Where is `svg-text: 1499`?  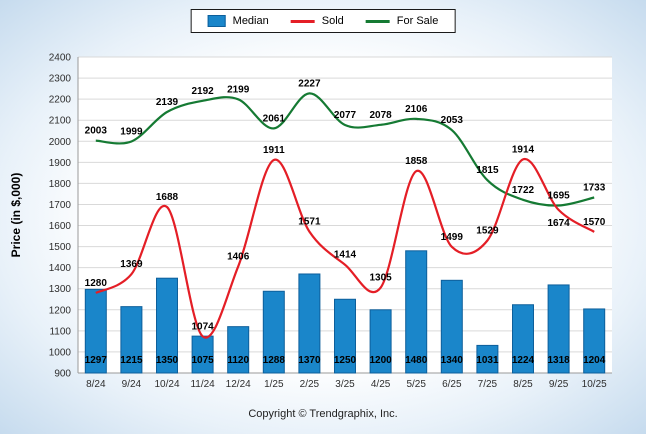
svg-text: 1499 is located at coordinates (452, 237).